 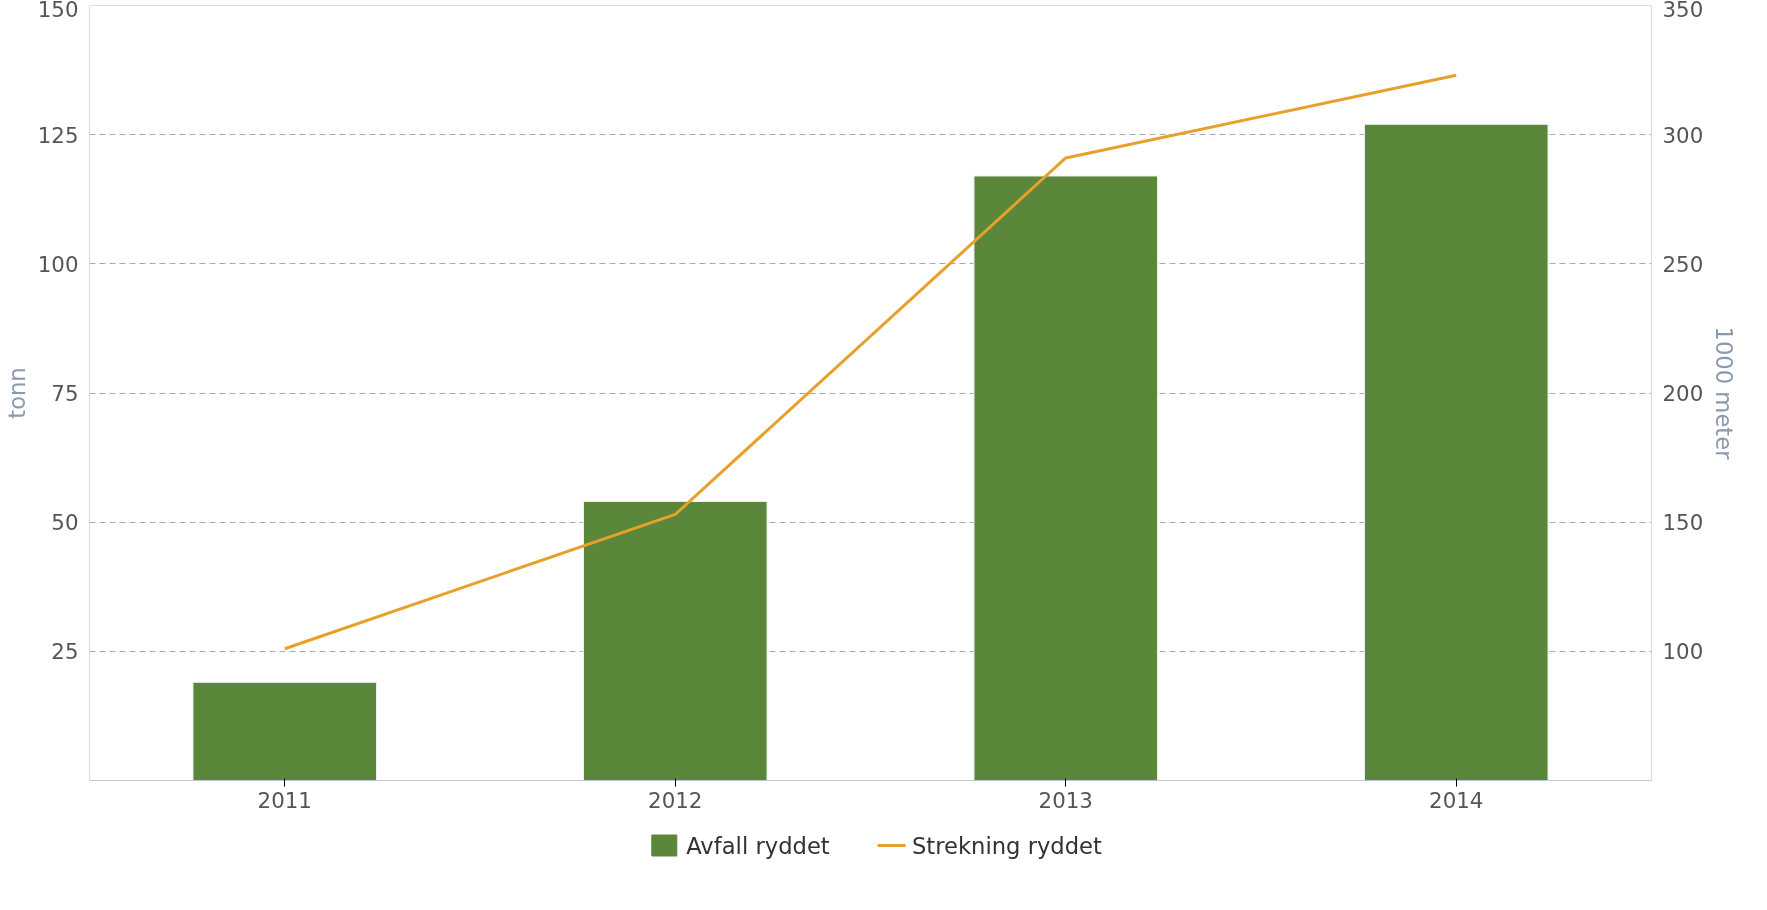 I want to click on y-axis-title: tonn, so click(x=16, y=393).